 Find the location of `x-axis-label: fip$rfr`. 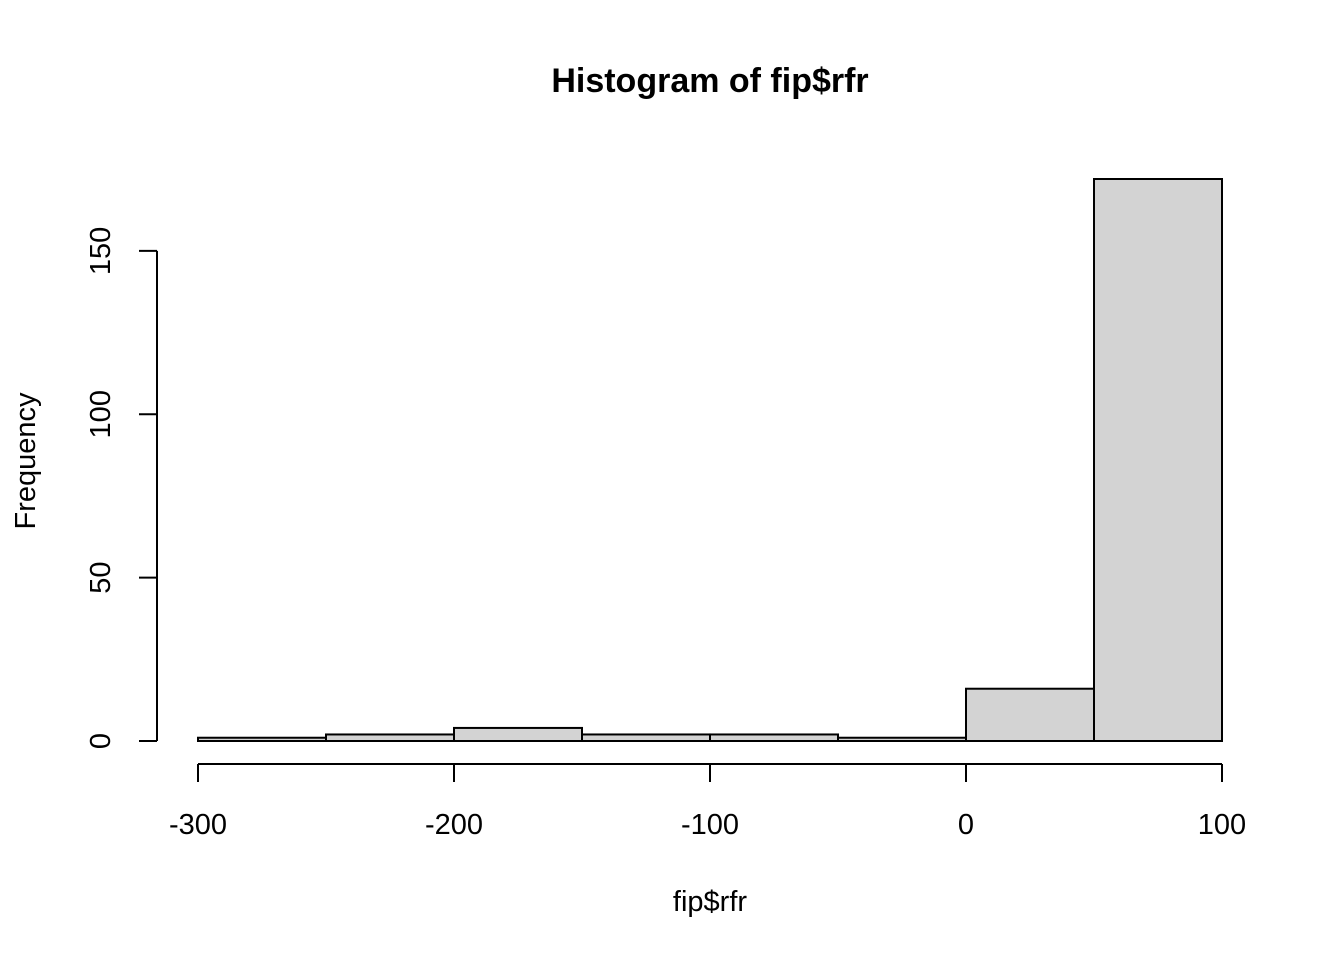

x-axis-label: fip$rfr is located at coordinates (710, 902).